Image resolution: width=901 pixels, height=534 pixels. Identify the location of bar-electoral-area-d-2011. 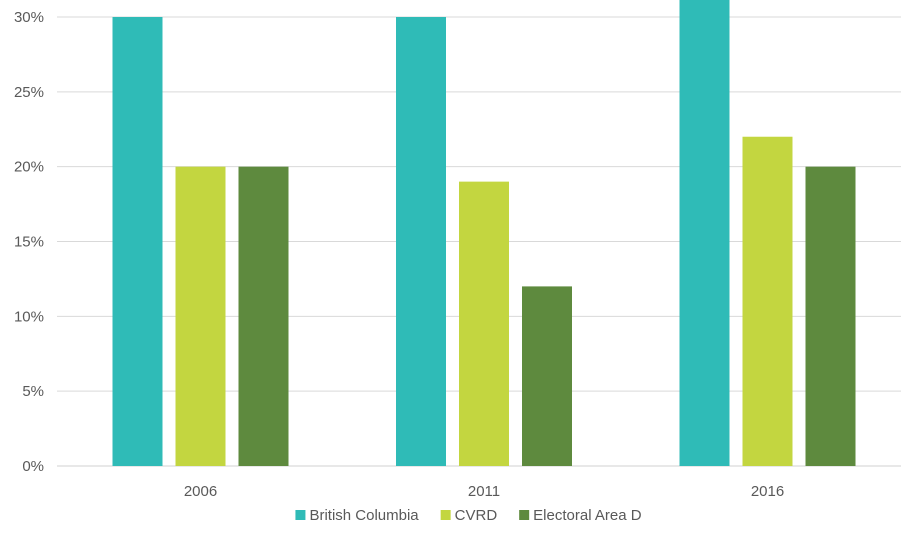
(547, 376).